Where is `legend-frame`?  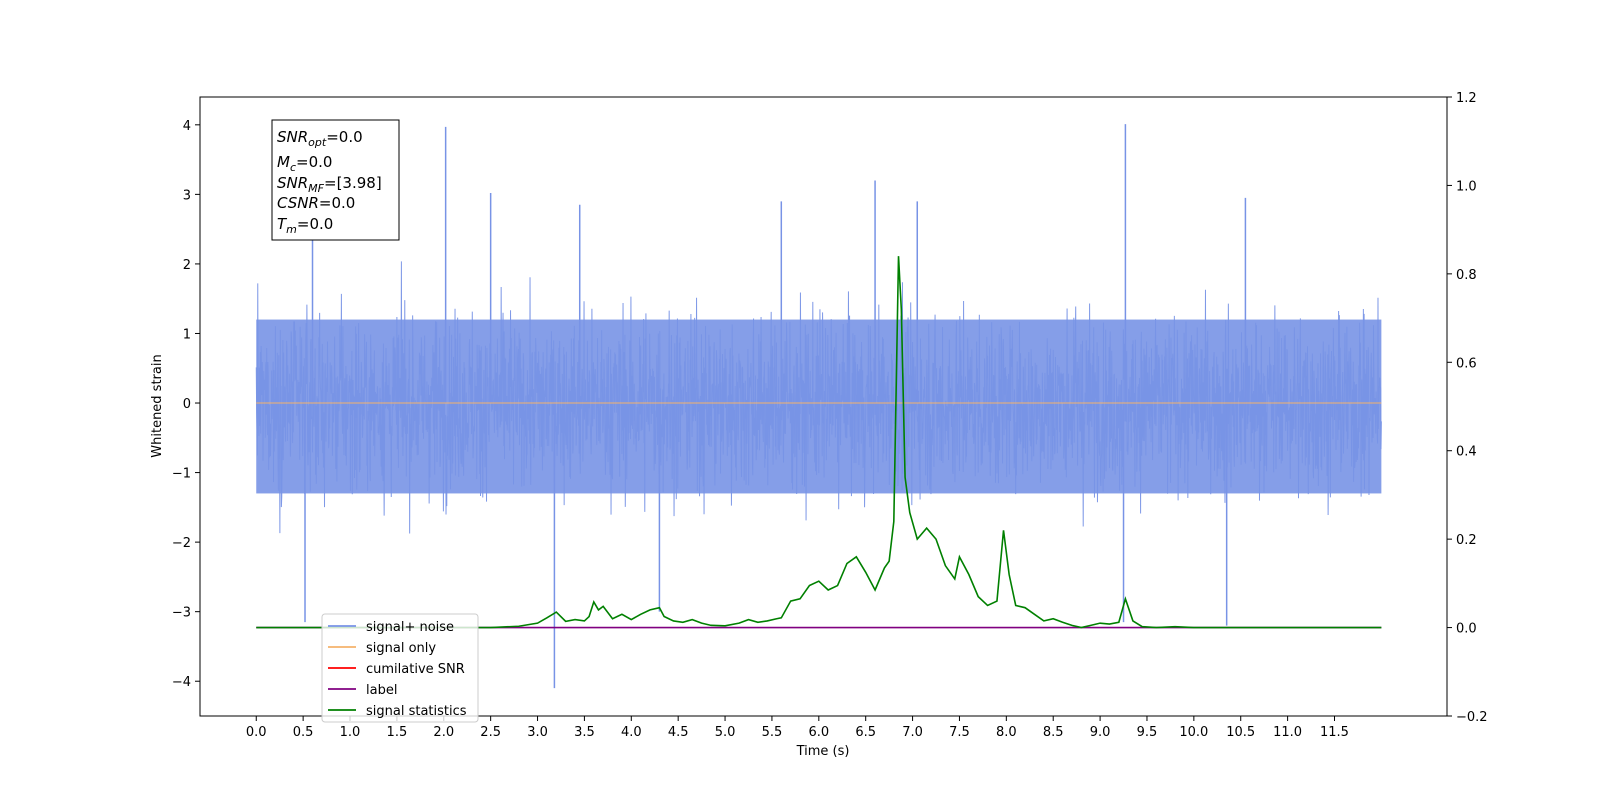 legend-frame is located at coordinates (400, 668).